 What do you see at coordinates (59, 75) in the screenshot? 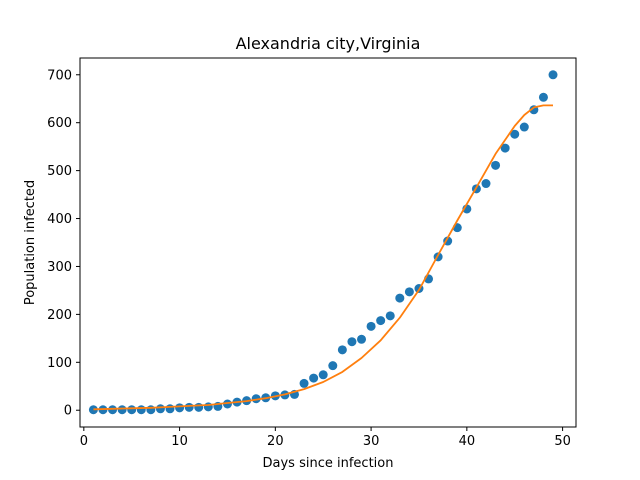
I see `y-tick-label: 700` at bounding box center [59, 75].